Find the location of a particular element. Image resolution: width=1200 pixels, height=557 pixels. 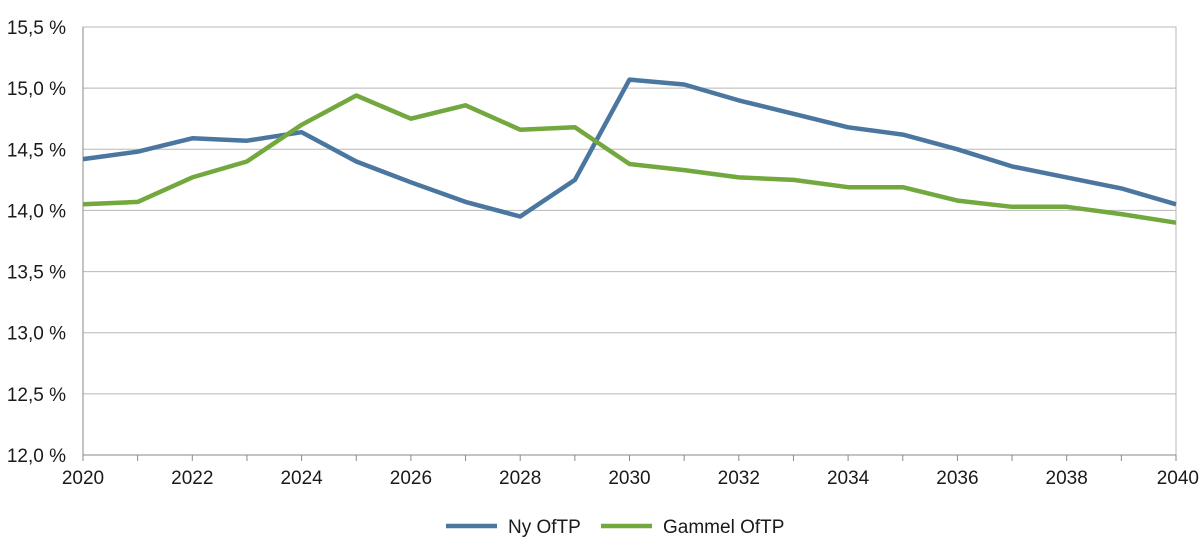

x-tick-label: 2020 is located at coordinates (83, 478).